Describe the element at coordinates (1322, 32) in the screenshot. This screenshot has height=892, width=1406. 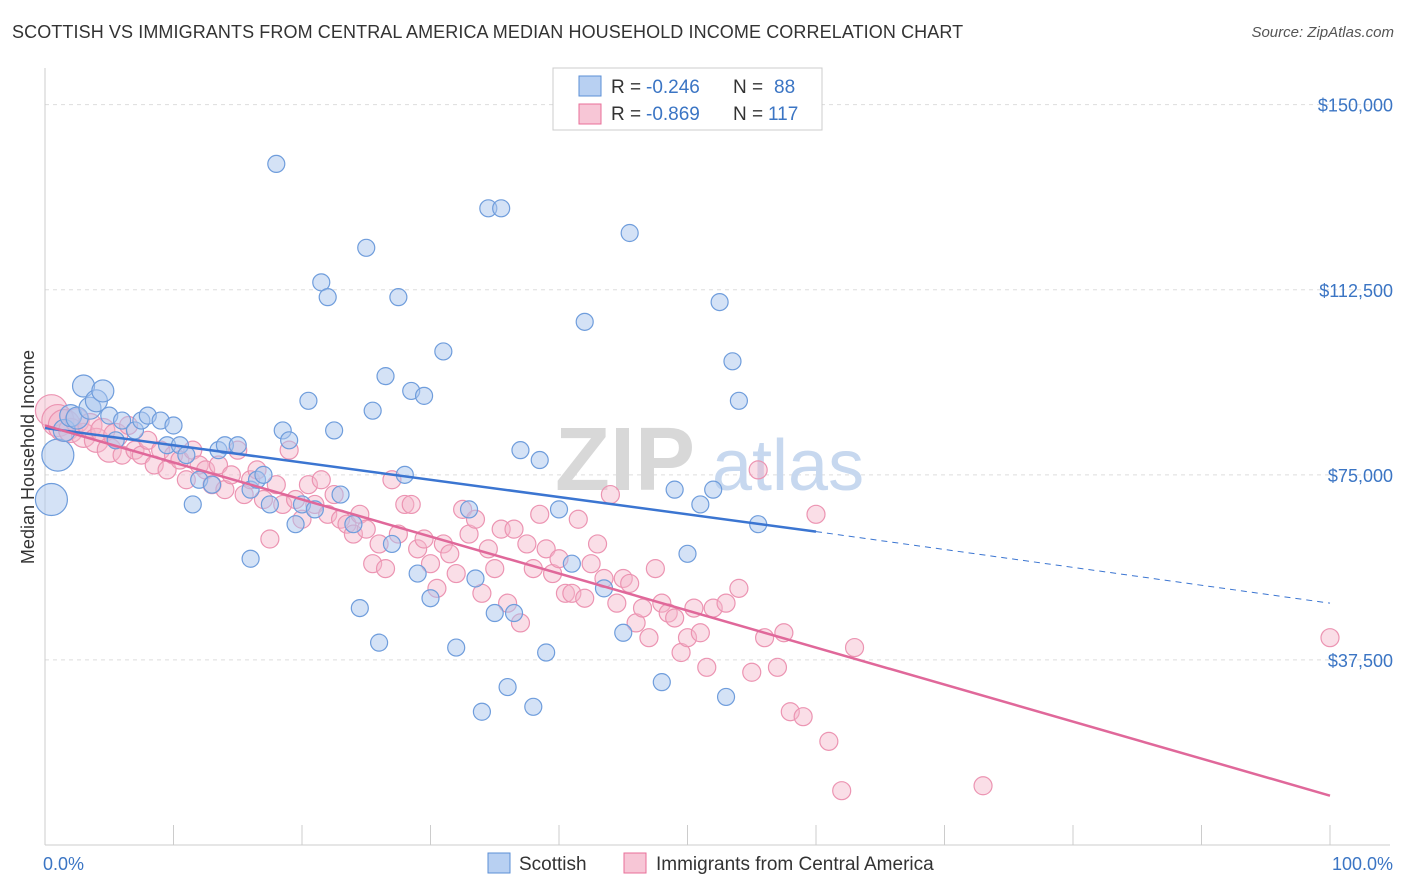
I see `source-label: Source: ZipAtlas.com` at that location.